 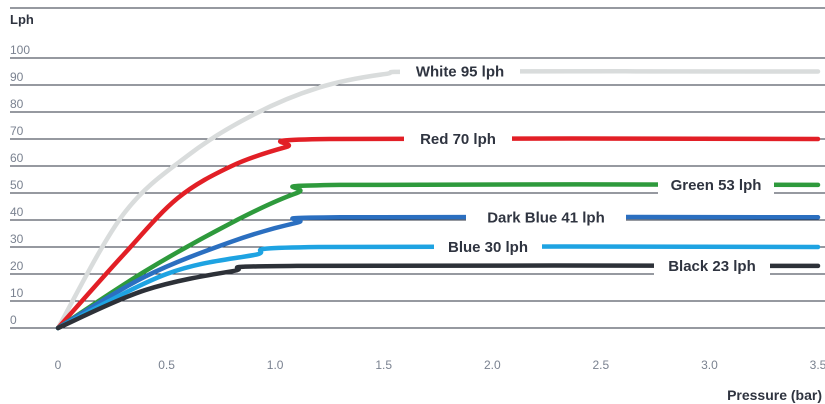 I want to click on x-tick-1.5: 1.5, so click(x=383, y=365).